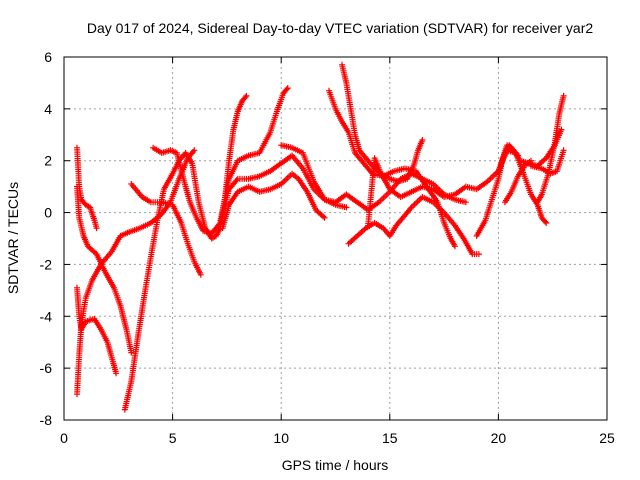  Describe the element at coordinates (48, 161) in the screenshot. I see `y-tick-label: 2` at that location.